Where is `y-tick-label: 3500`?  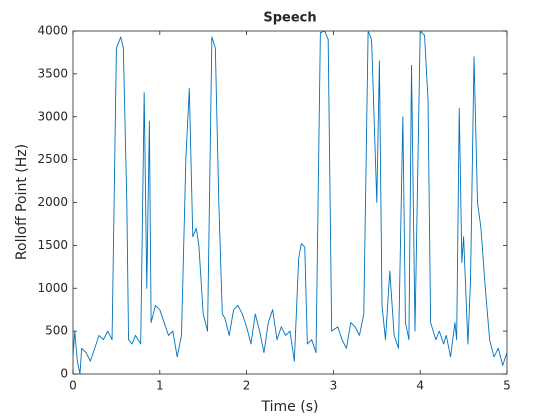 y-tick-label: 3500 is located at coordinates (52, 73).